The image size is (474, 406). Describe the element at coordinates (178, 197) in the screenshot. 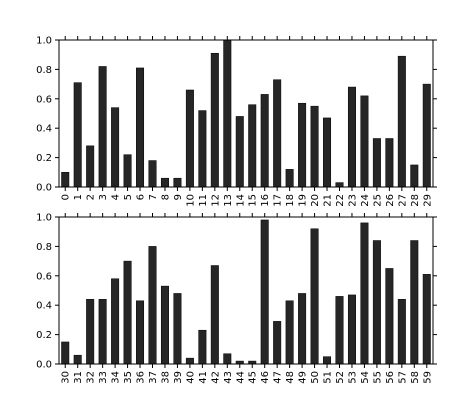

I see `x-tick-label: 9` at that location.